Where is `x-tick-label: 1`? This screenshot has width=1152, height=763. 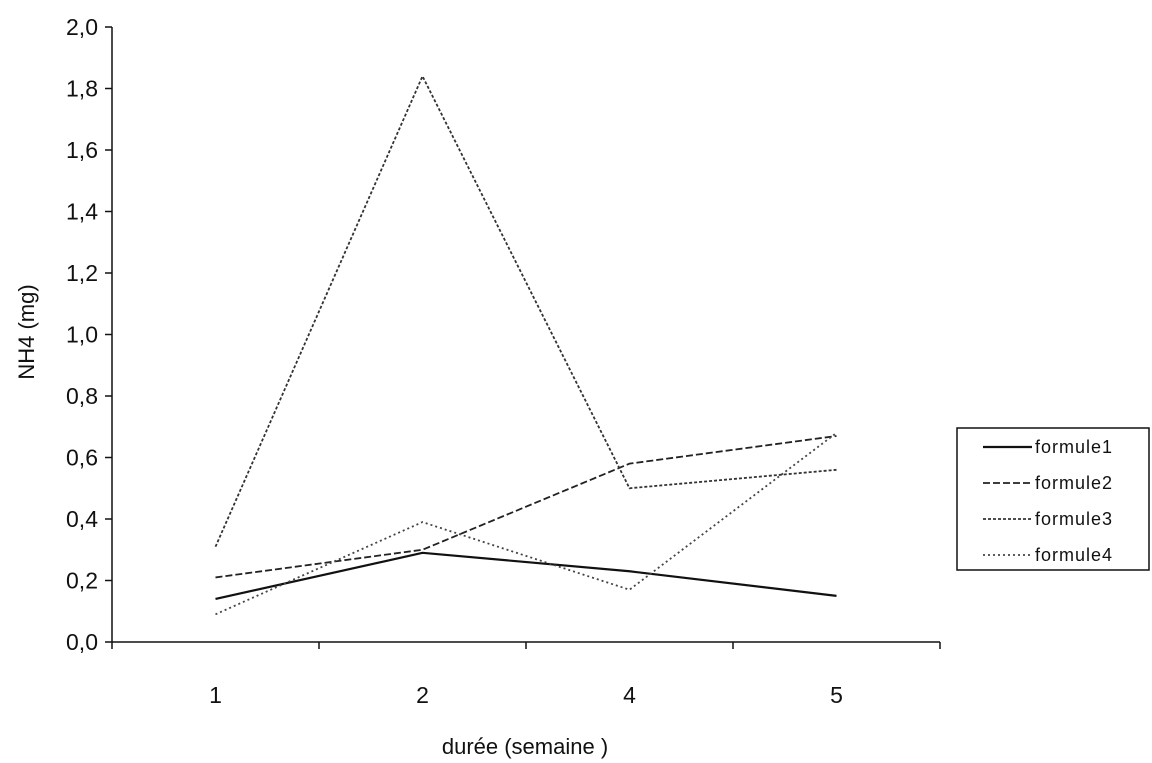 x-tick-label: 1 is located at coordinates (215, 695).